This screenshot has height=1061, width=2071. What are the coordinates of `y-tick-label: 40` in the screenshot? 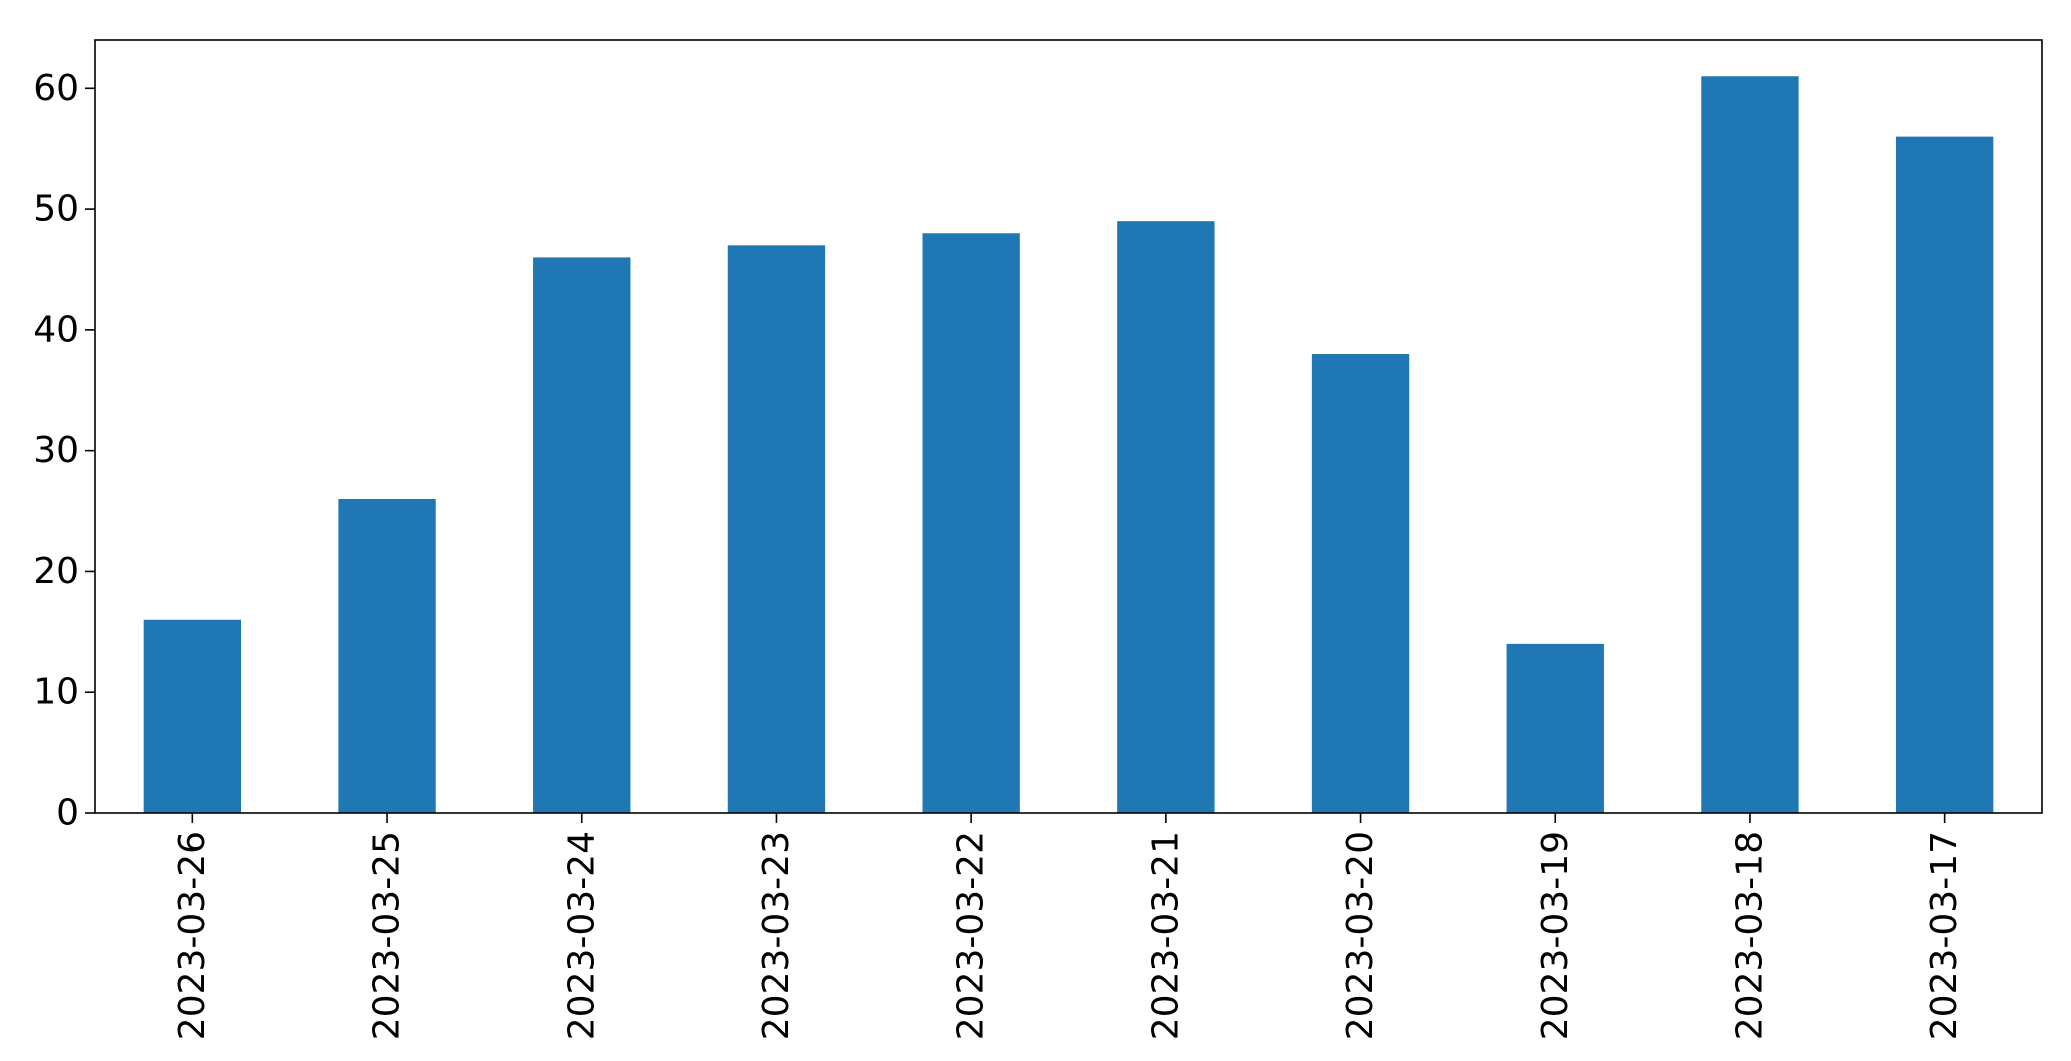 It's located at (56, 329).